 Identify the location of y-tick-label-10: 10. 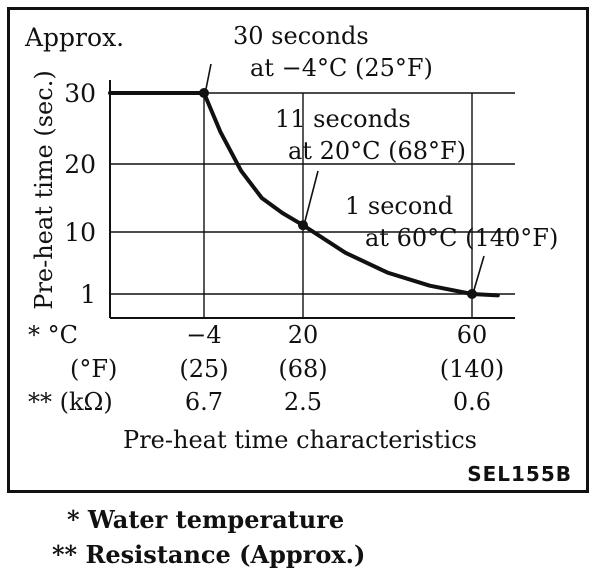
(80, 232).